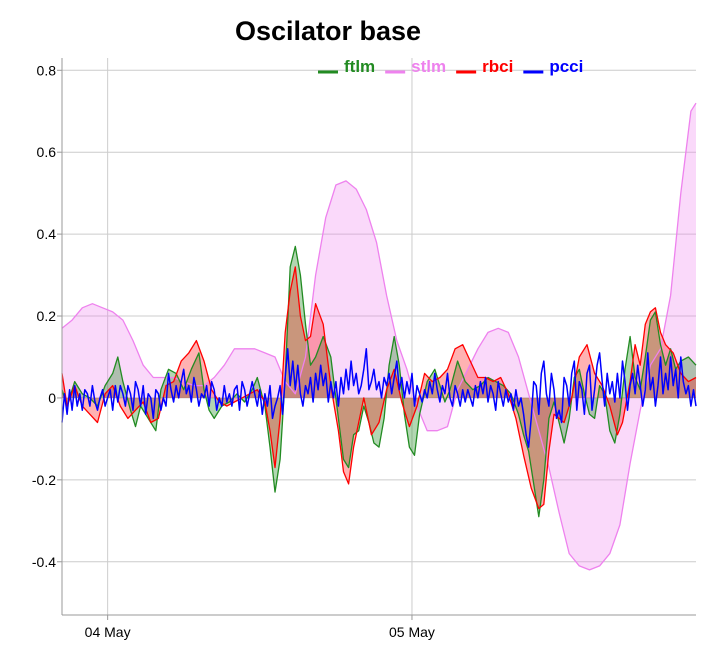 The height and width of the screenshot is (653, 716). I want to click on legend-label-stlm: stlm, so click(428, 66).